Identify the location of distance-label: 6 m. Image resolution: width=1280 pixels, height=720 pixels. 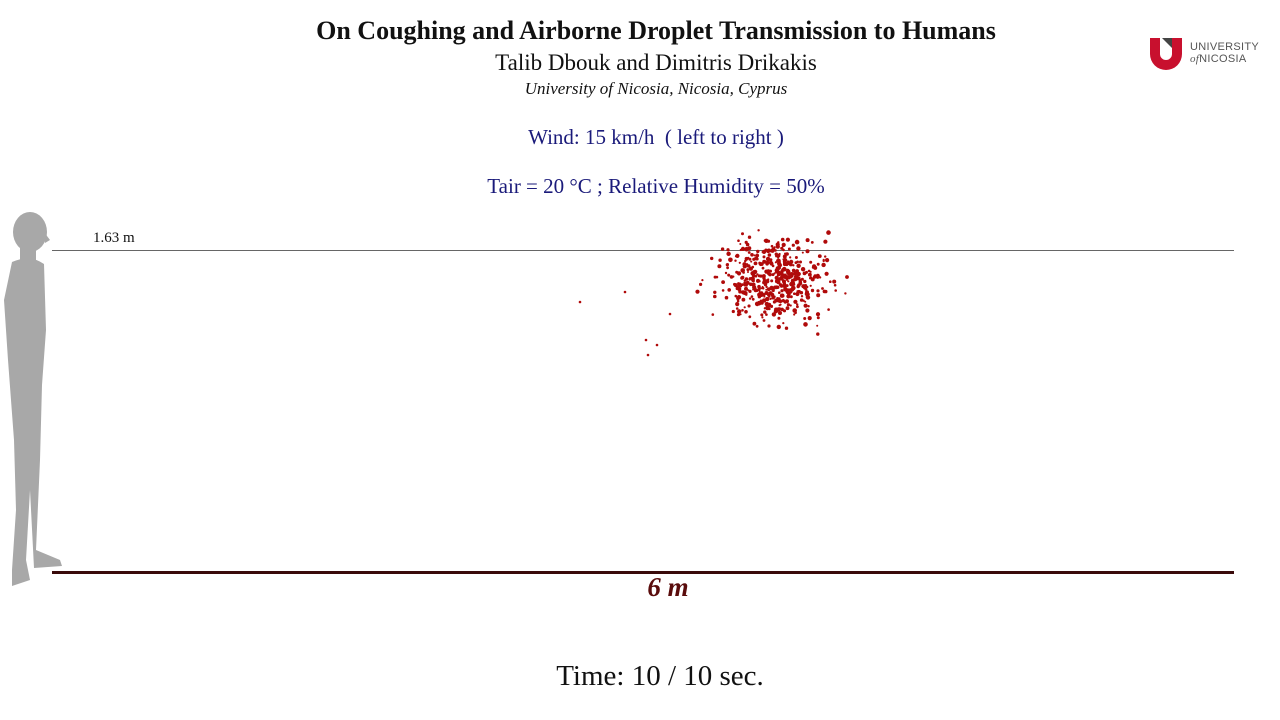
(668, 587).